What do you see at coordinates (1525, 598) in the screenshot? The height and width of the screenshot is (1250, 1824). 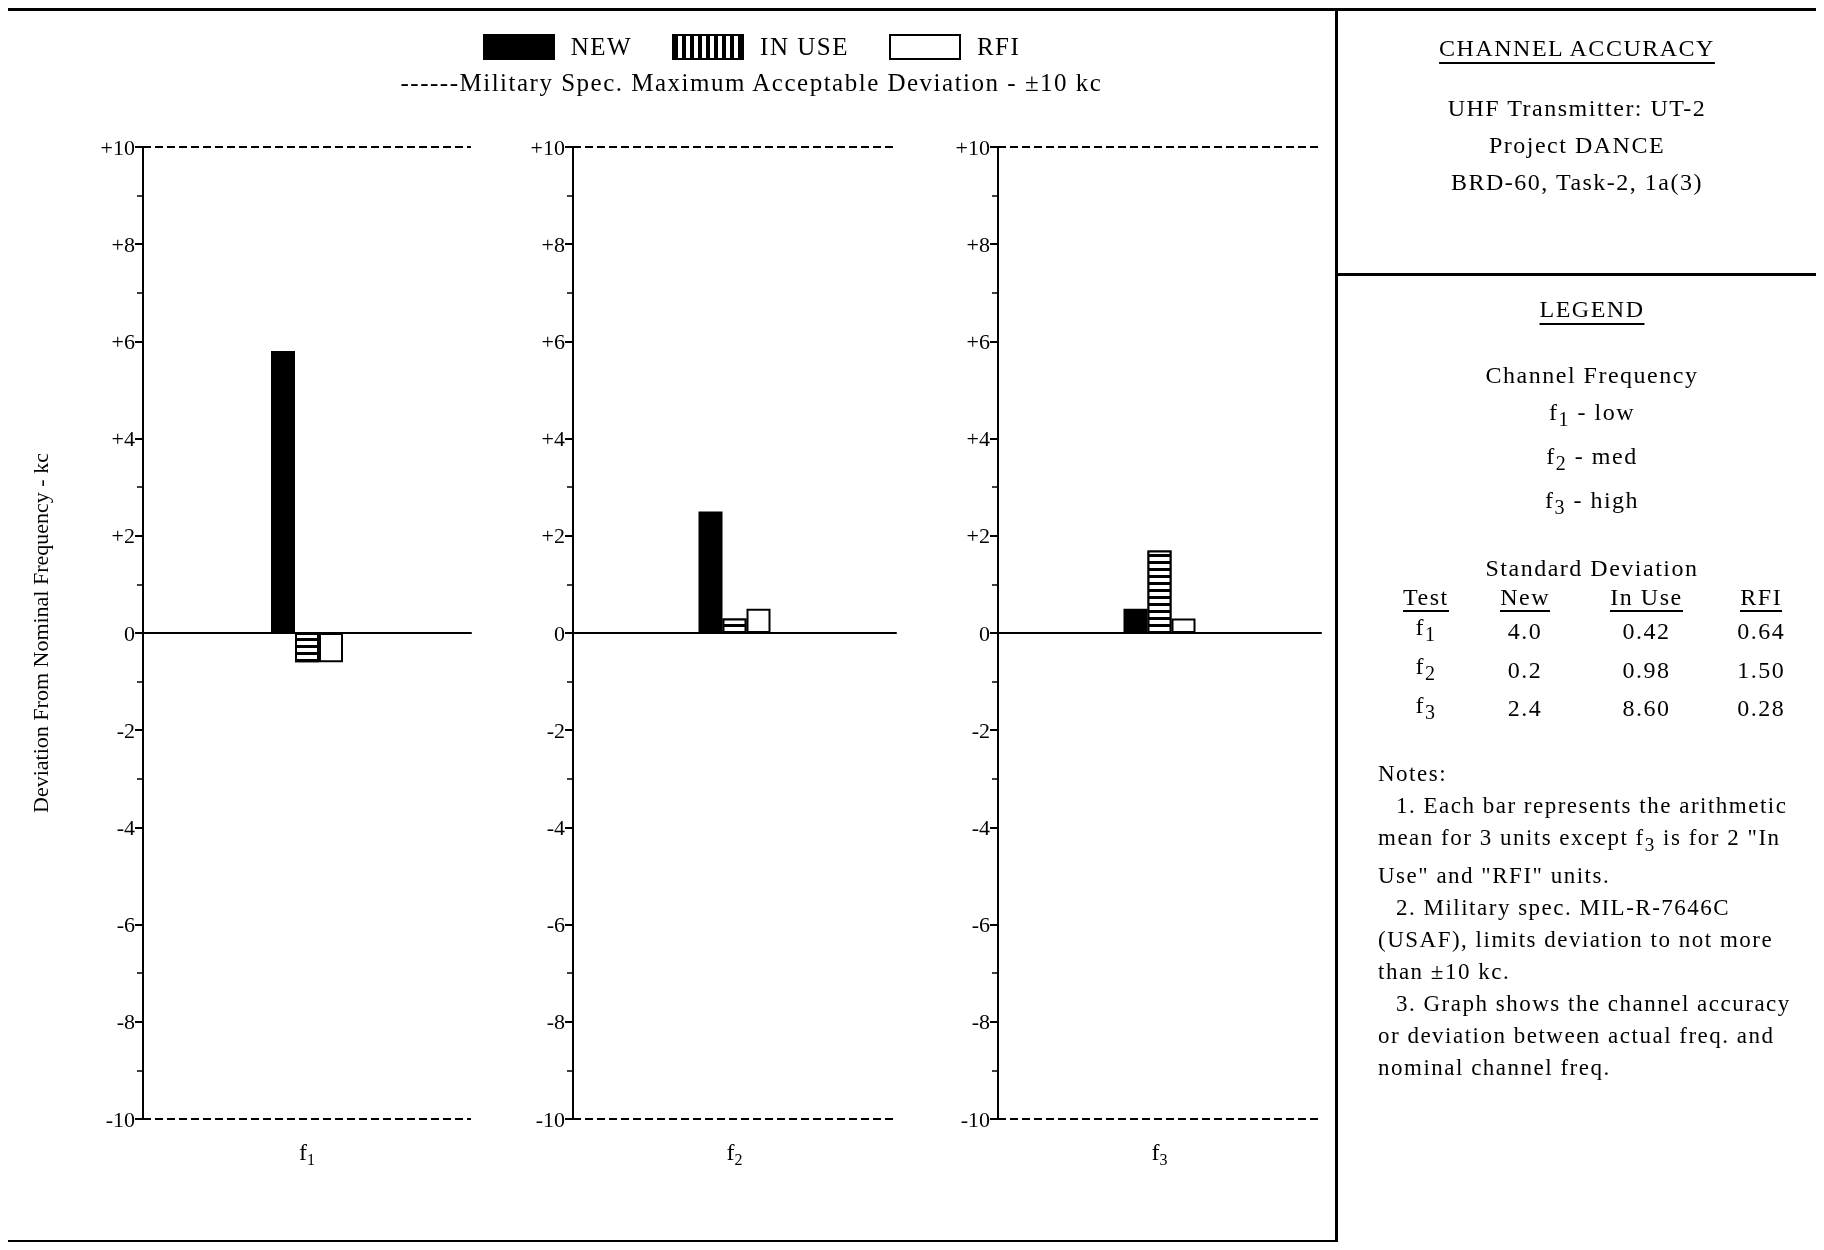 I see `category-label: New` at bounding box center [1525, 598].